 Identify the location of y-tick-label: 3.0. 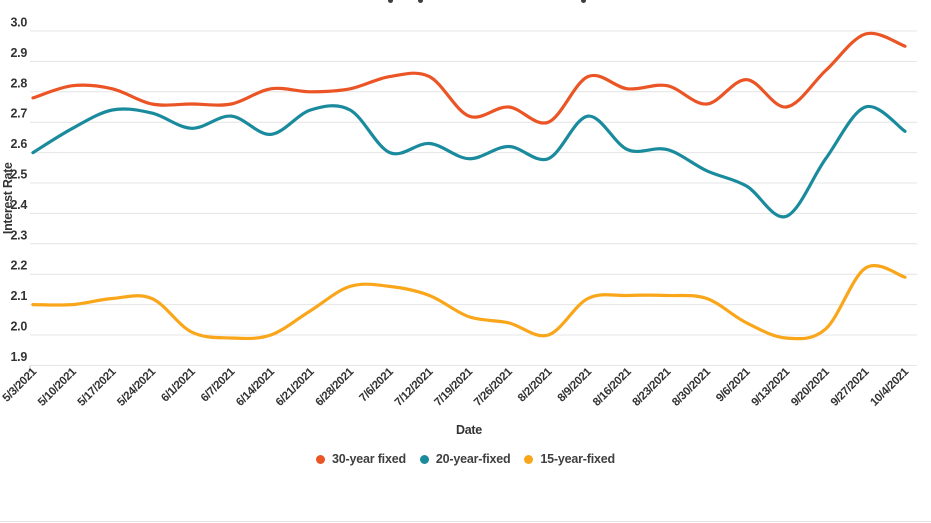
(19, 23).